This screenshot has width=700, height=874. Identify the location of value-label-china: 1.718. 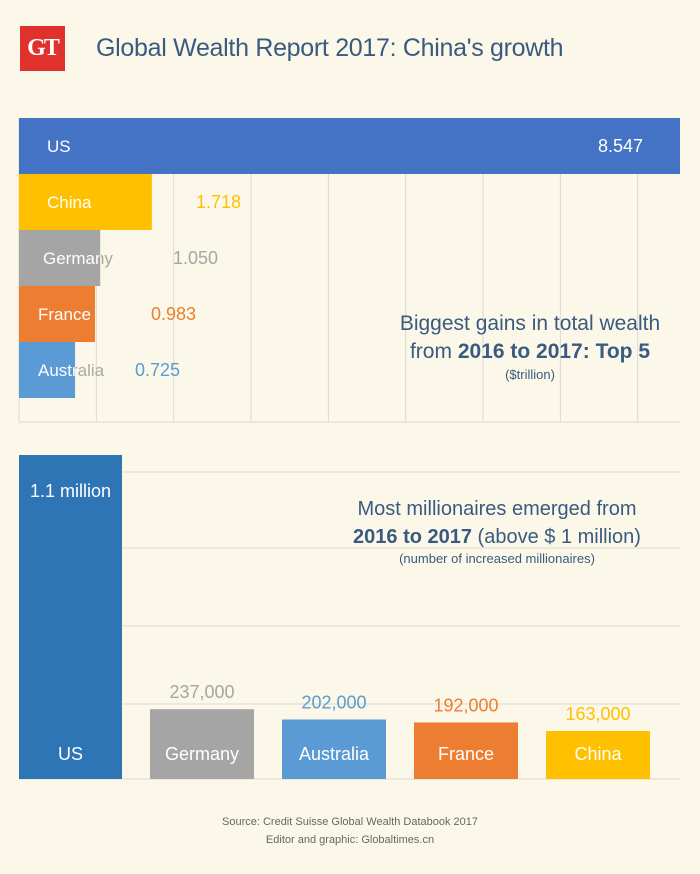
(218, 202).